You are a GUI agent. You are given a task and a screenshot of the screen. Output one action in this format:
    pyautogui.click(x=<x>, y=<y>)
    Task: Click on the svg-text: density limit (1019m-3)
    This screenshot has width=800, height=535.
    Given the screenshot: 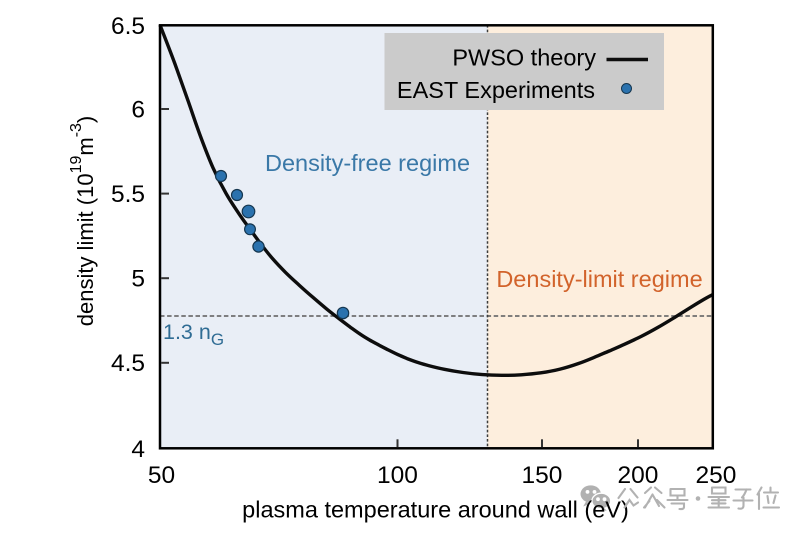 What is the action you would take?
    pyautogui.click(x=83, y=221)
    